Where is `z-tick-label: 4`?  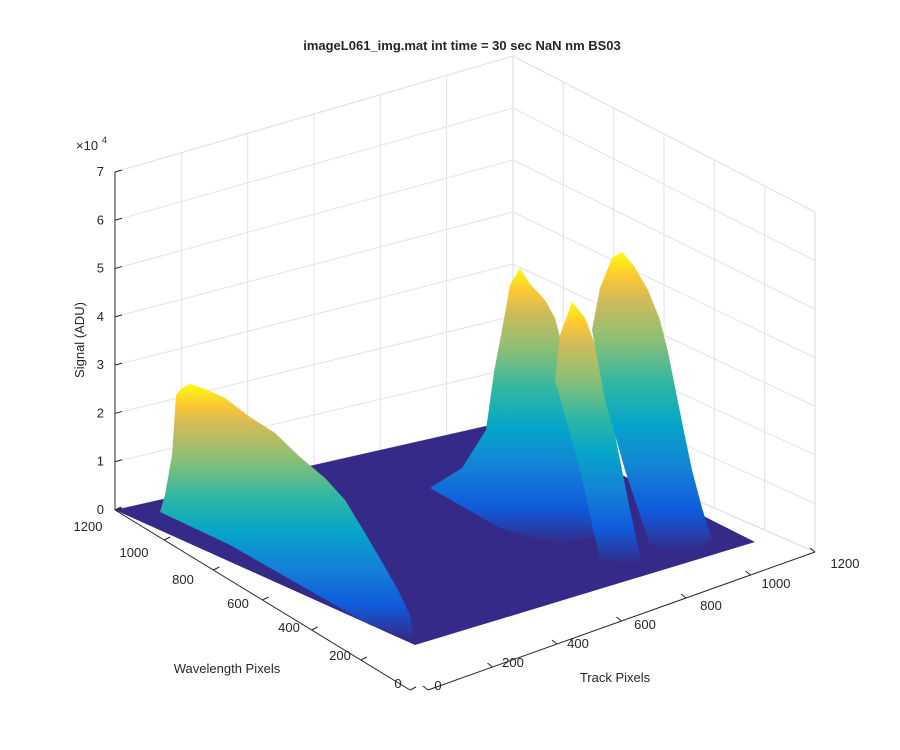
z-tick-label: 4 is located at coordinates (100, 316).